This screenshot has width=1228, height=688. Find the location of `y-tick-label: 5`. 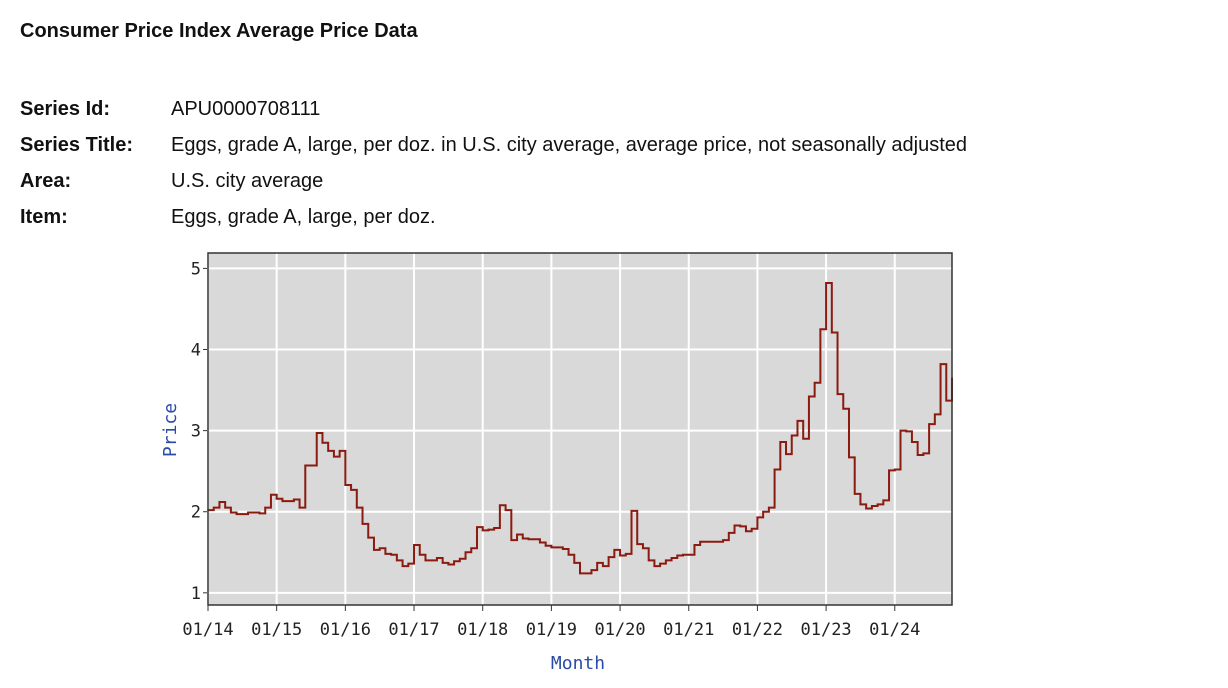

y-tick-label: 5 is located at coordinates (196, 269).